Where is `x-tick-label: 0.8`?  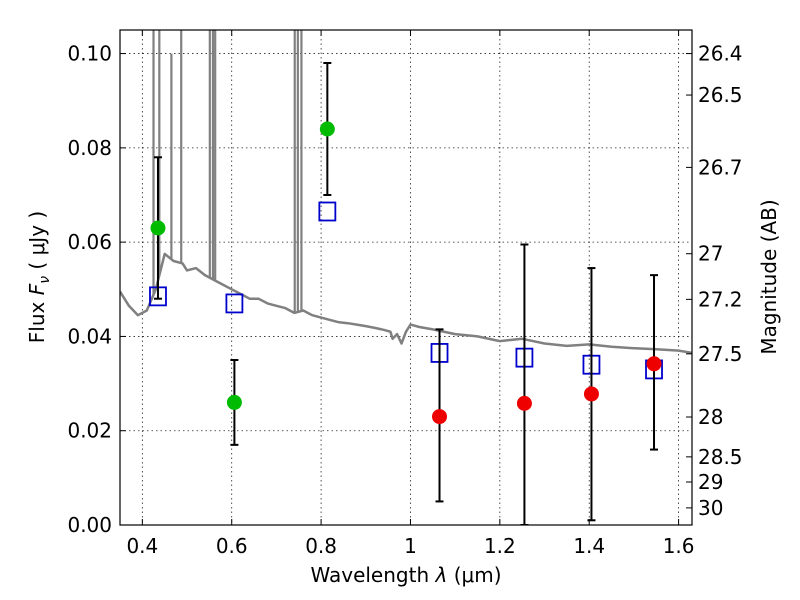
x-tick-label: 0.8 is located at coordinates (321, 546).